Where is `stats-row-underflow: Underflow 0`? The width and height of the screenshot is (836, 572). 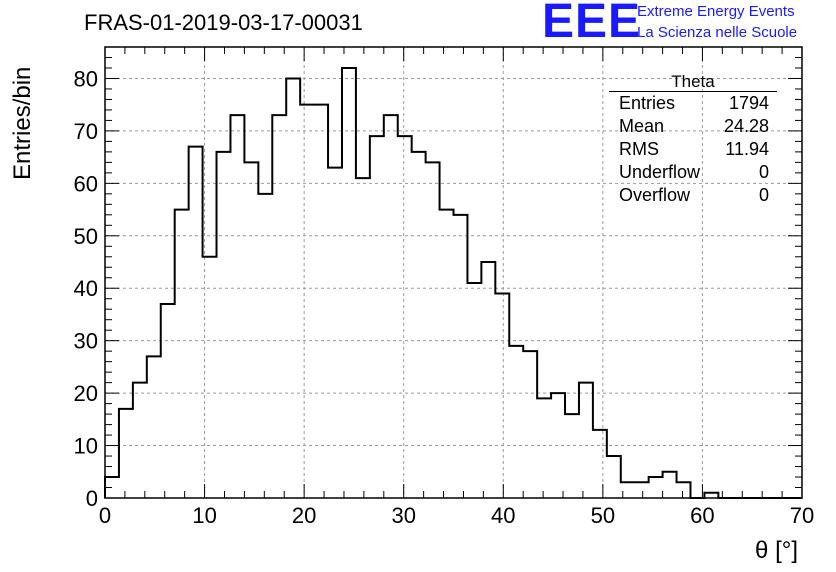
stats-row-underflow: Underflow 0 is located at coordinates (693, 172).